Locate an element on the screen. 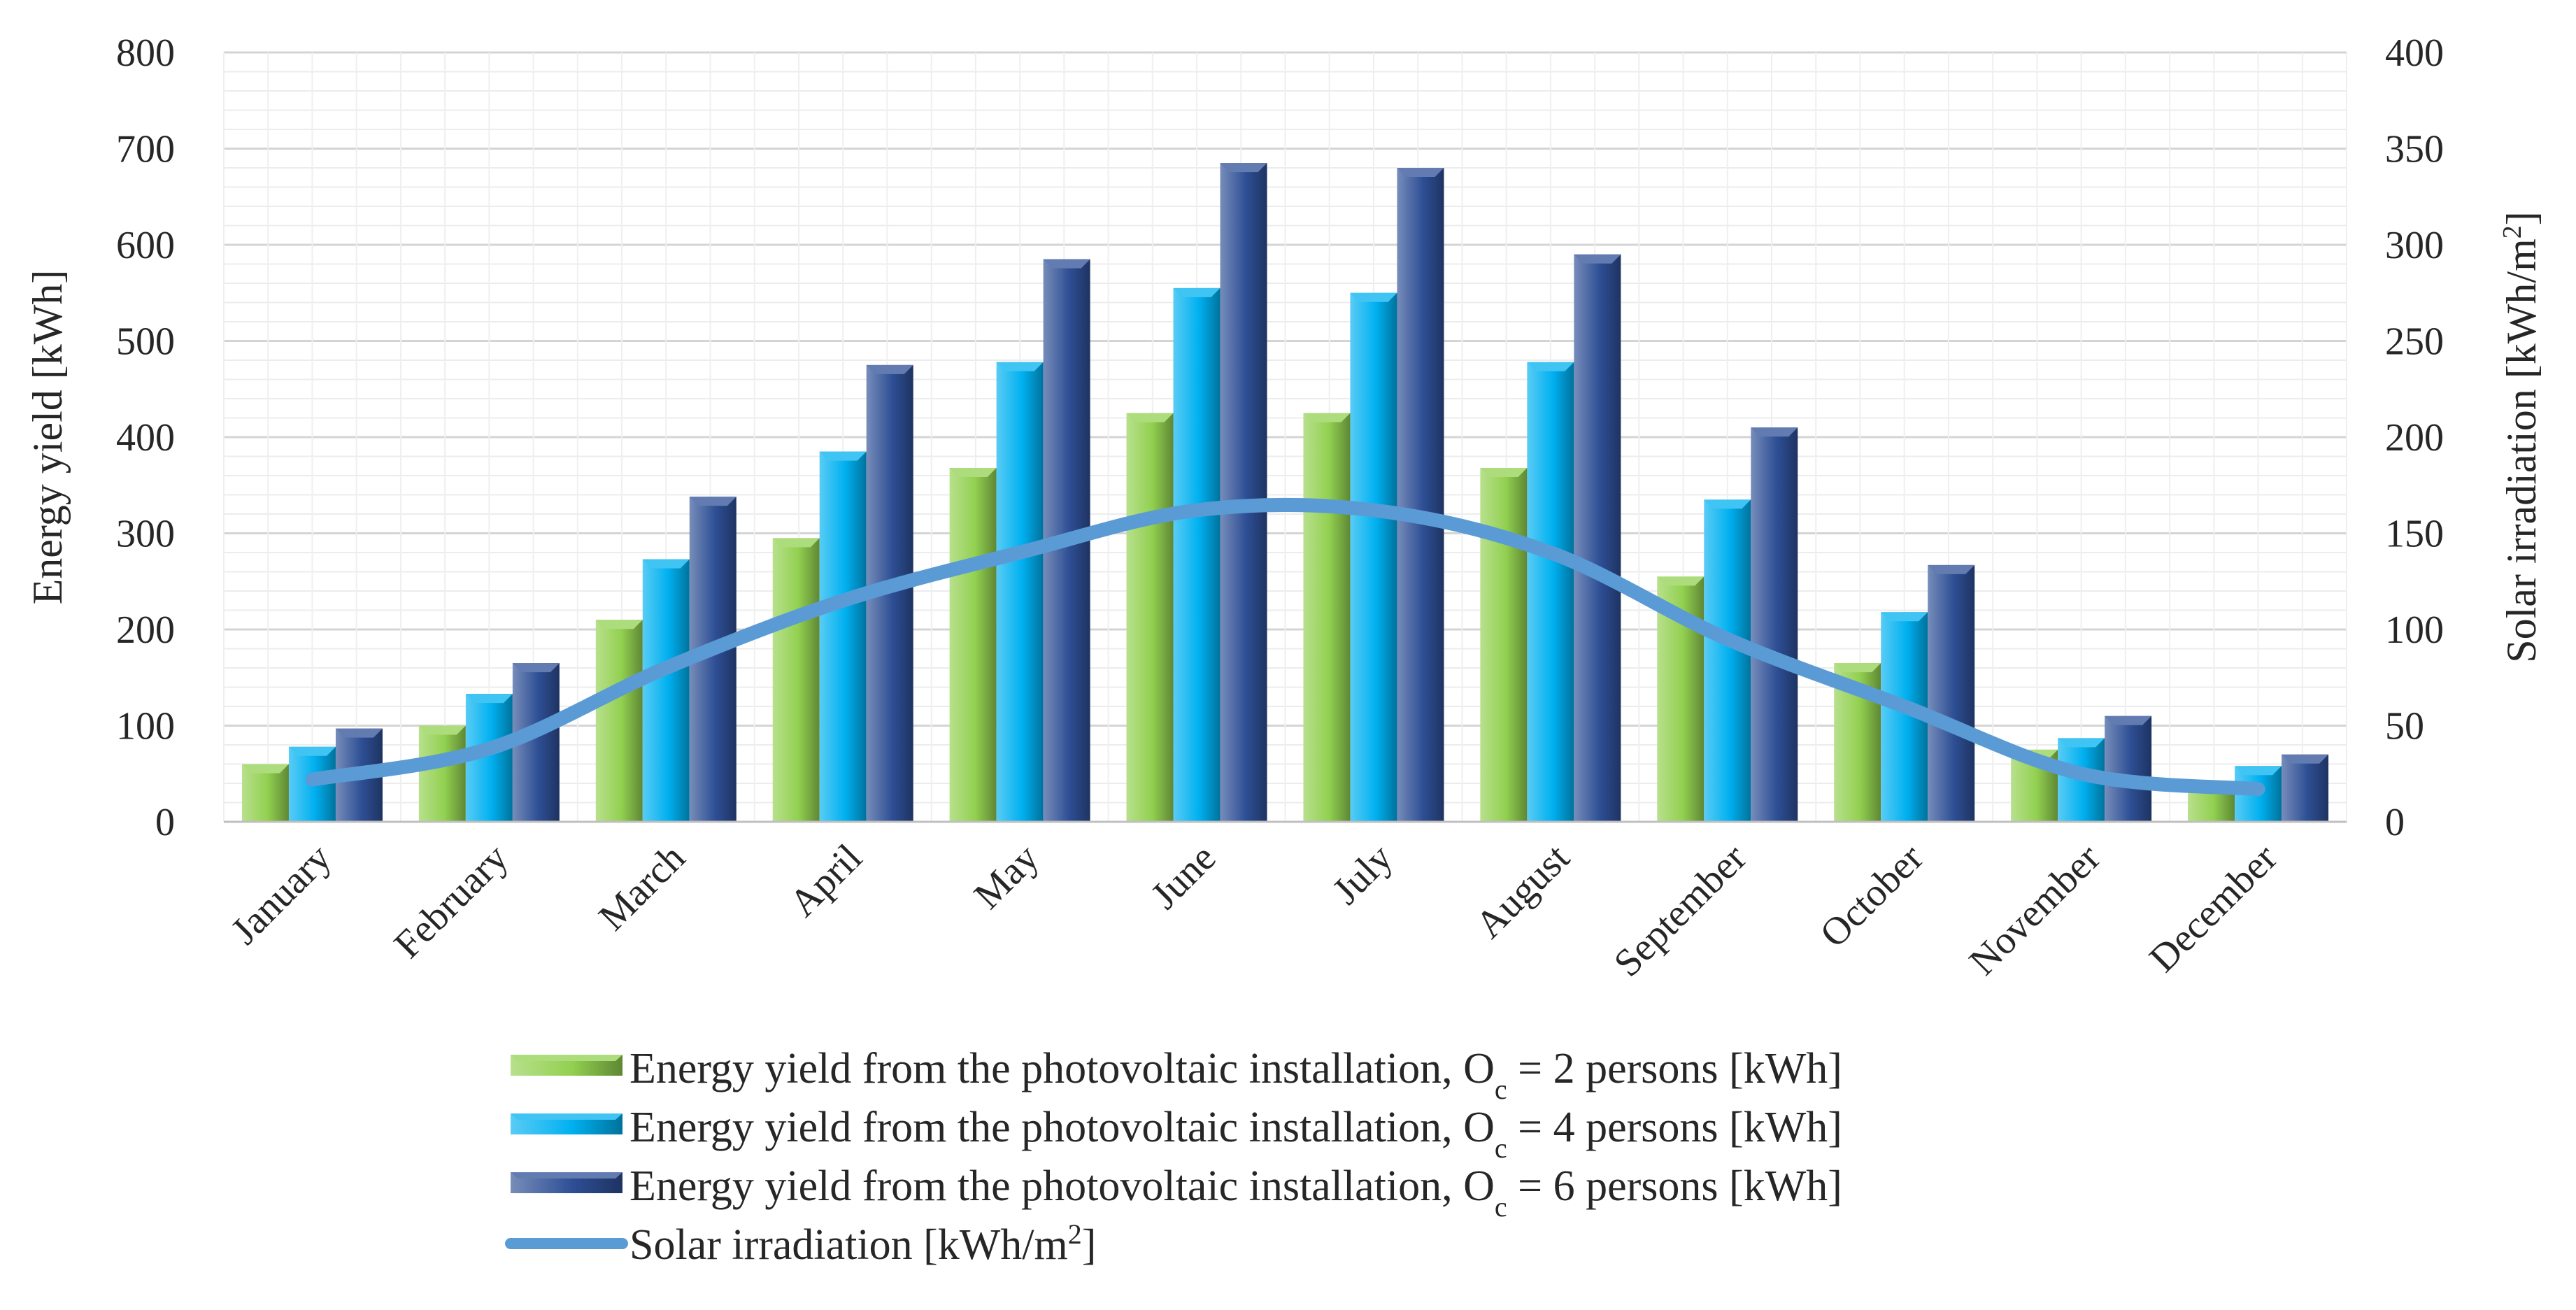 Image resolution: width=2576 pixels, height=1310 pixels. x-tick-label-january: January is located at coordinates (281, 894).